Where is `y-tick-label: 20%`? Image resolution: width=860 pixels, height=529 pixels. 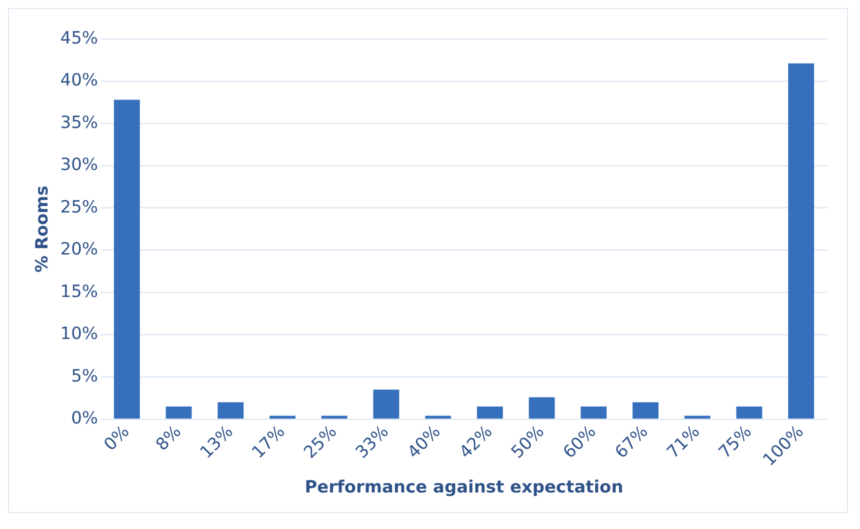
y-tick-label: 20% is located at coordinates (79, 248).